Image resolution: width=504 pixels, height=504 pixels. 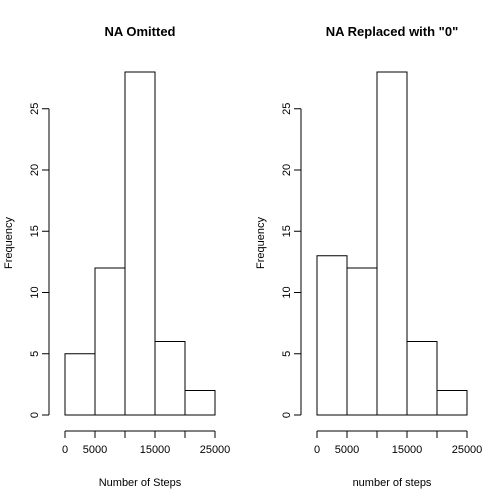 What do you see at coordinates (140, 483) in the screenshot?
I see `x-axis-label: Number of Steps` at bounding box center [140, 483].